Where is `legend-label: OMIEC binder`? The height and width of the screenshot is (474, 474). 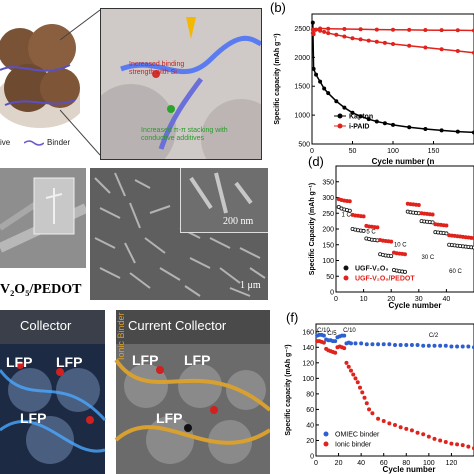
legend-label: OMIEC binder is located at coordinates (357, 435).